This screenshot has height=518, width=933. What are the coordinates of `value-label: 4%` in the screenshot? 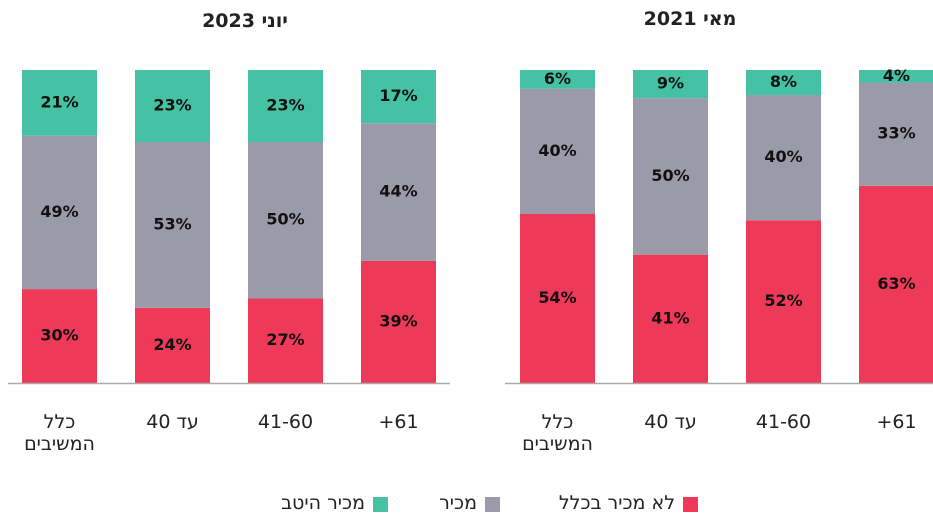 It's located at (896, 75).